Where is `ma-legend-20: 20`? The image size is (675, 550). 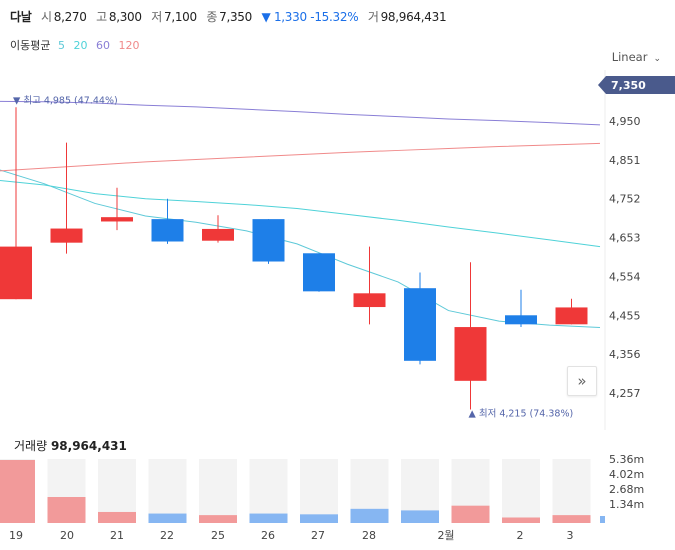
ma-legend-20: 20 is located at coordinates (80, 45).